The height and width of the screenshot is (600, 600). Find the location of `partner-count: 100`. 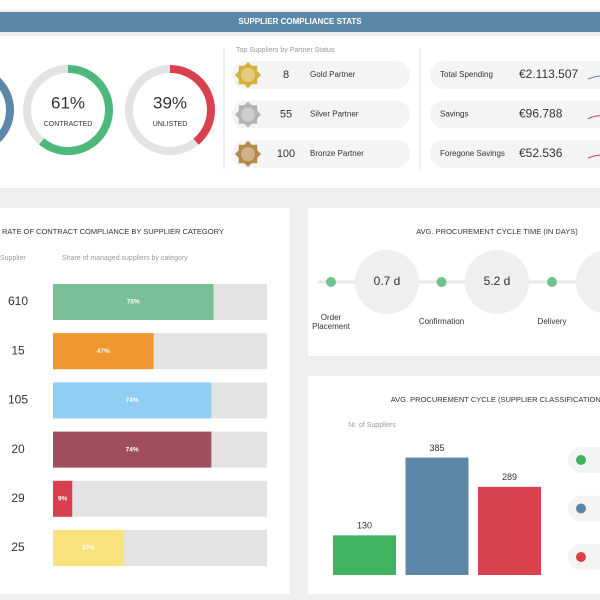

partner-count: 100 is located at coordinates (286, 154).